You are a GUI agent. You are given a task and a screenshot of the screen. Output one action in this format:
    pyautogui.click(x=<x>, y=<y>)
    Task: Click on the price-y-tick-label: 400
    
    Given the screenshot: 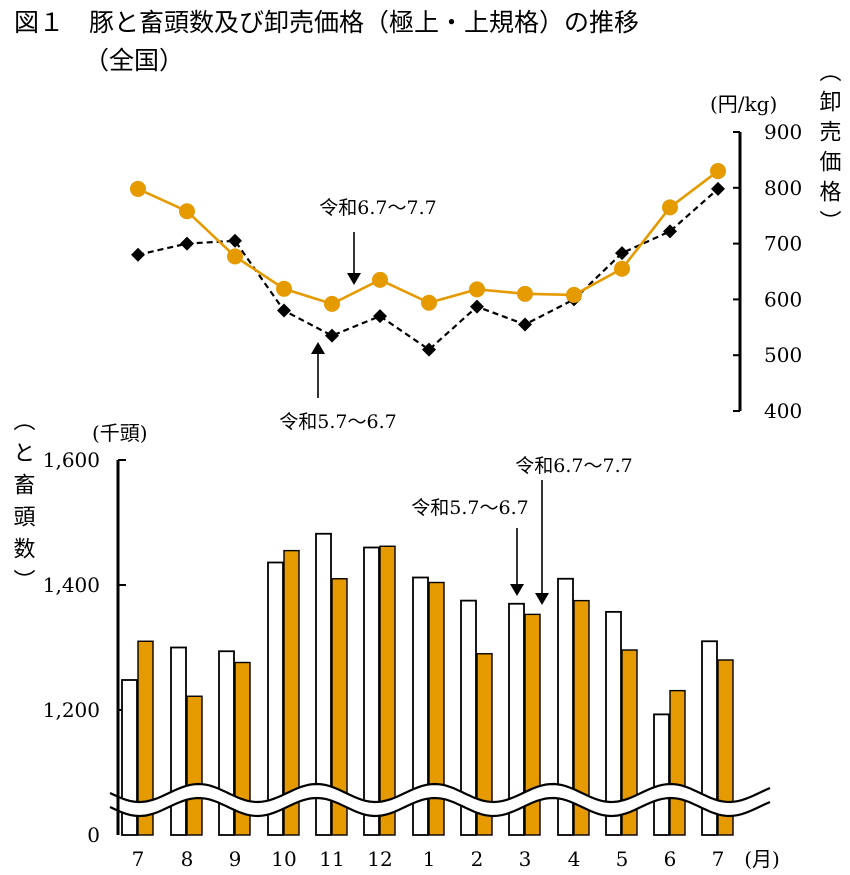 What is the action you would take?
    pyautogui.click(x=783, y=411)
    